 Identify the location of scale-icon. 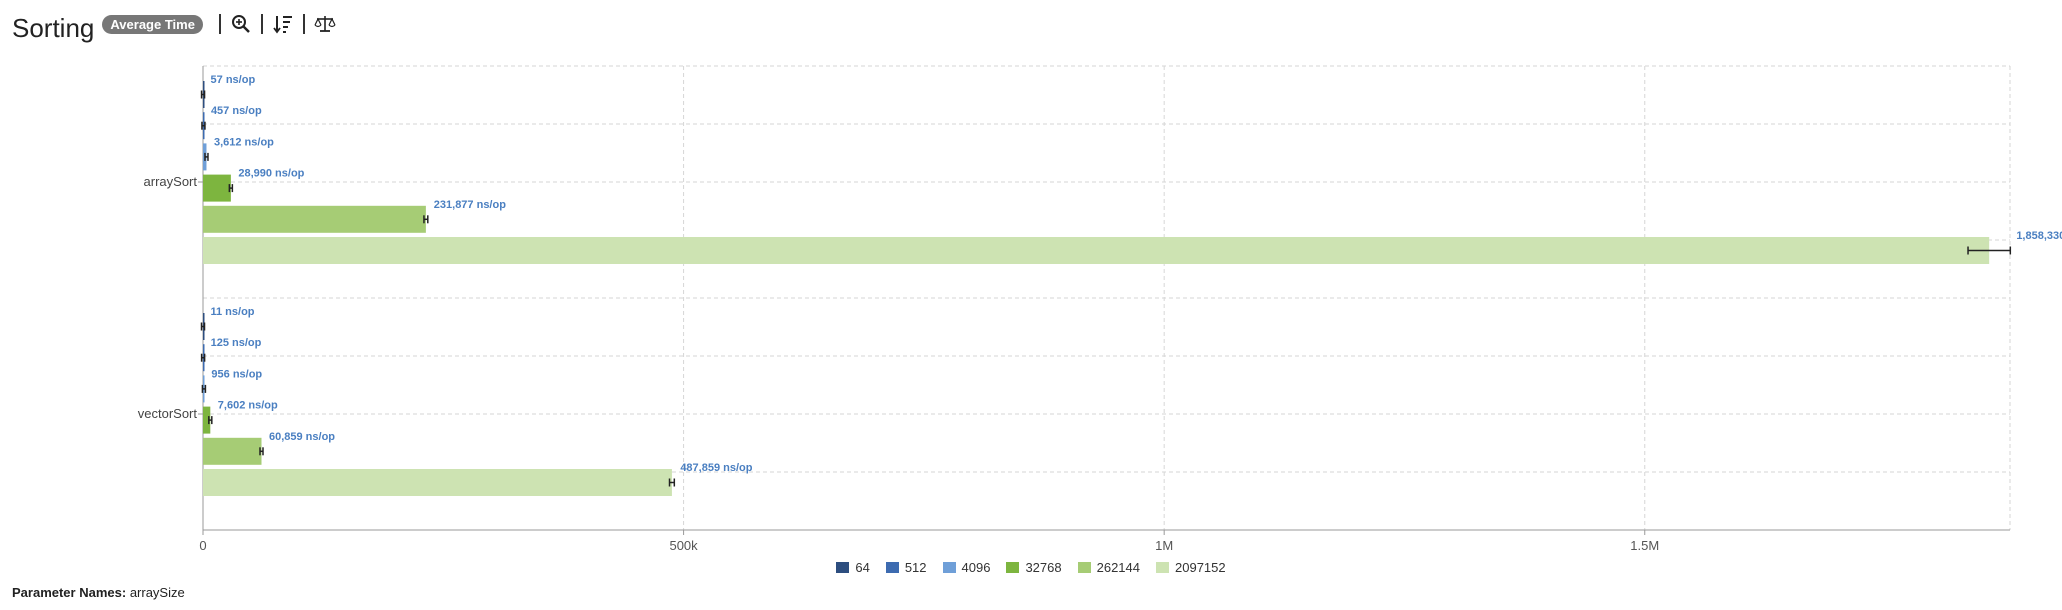
(325, 24).